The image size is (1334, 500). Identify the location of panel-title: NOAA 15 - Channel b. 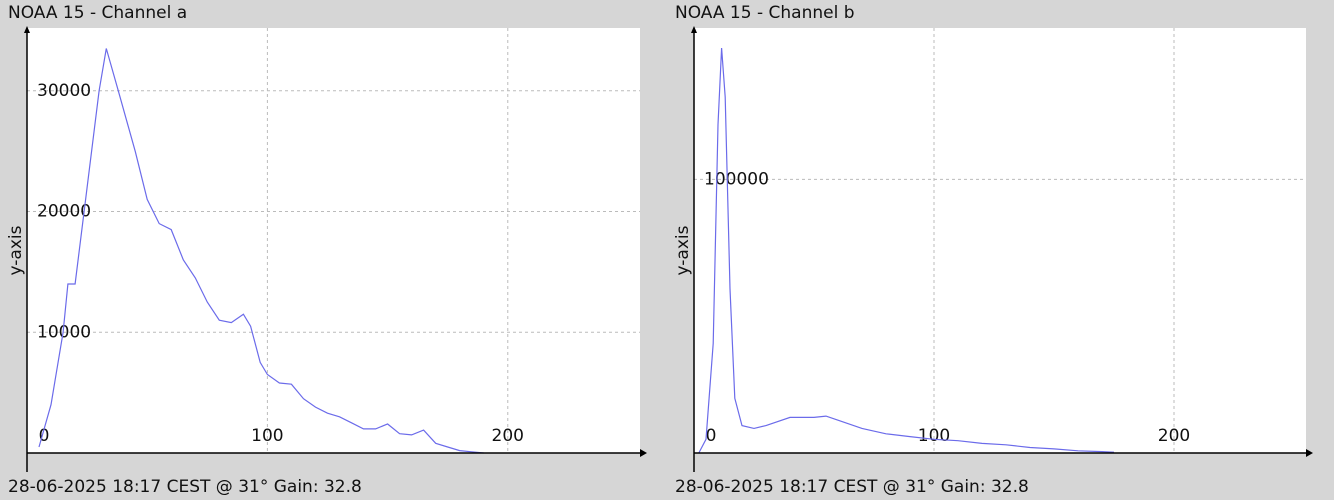
(765, 13).